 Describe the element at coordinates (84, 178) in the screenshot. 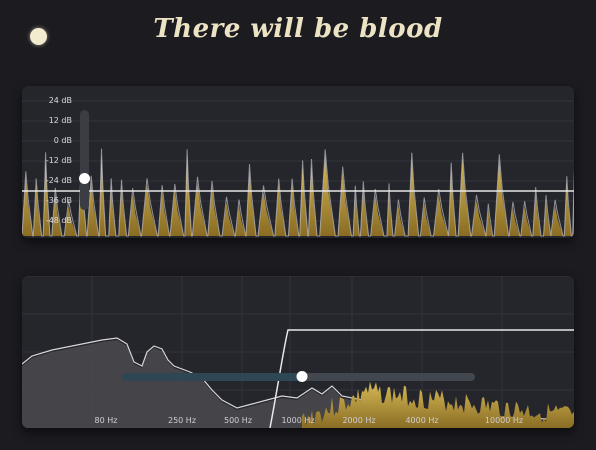

I see `gain-slider-knob` at that location.